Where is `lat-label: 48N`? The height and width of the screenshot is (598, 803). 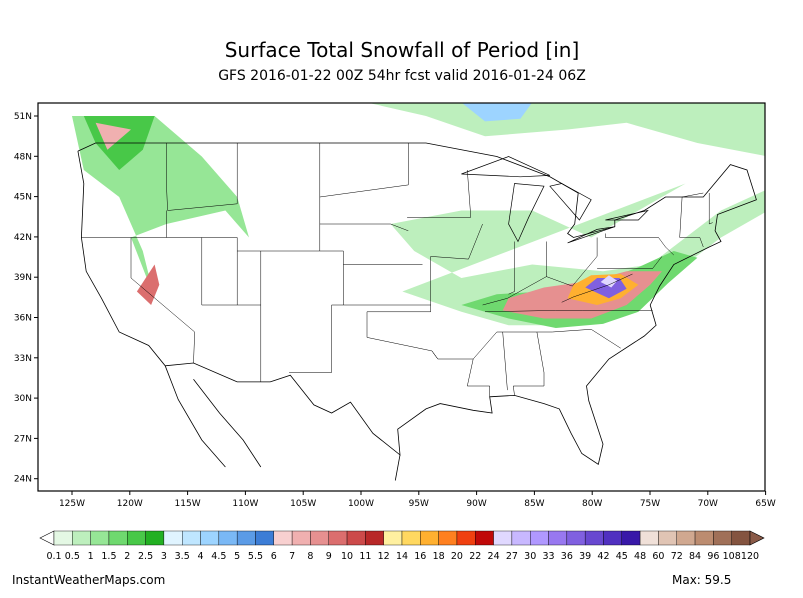
lat-label: 48N is located at coordinates (23, 157).